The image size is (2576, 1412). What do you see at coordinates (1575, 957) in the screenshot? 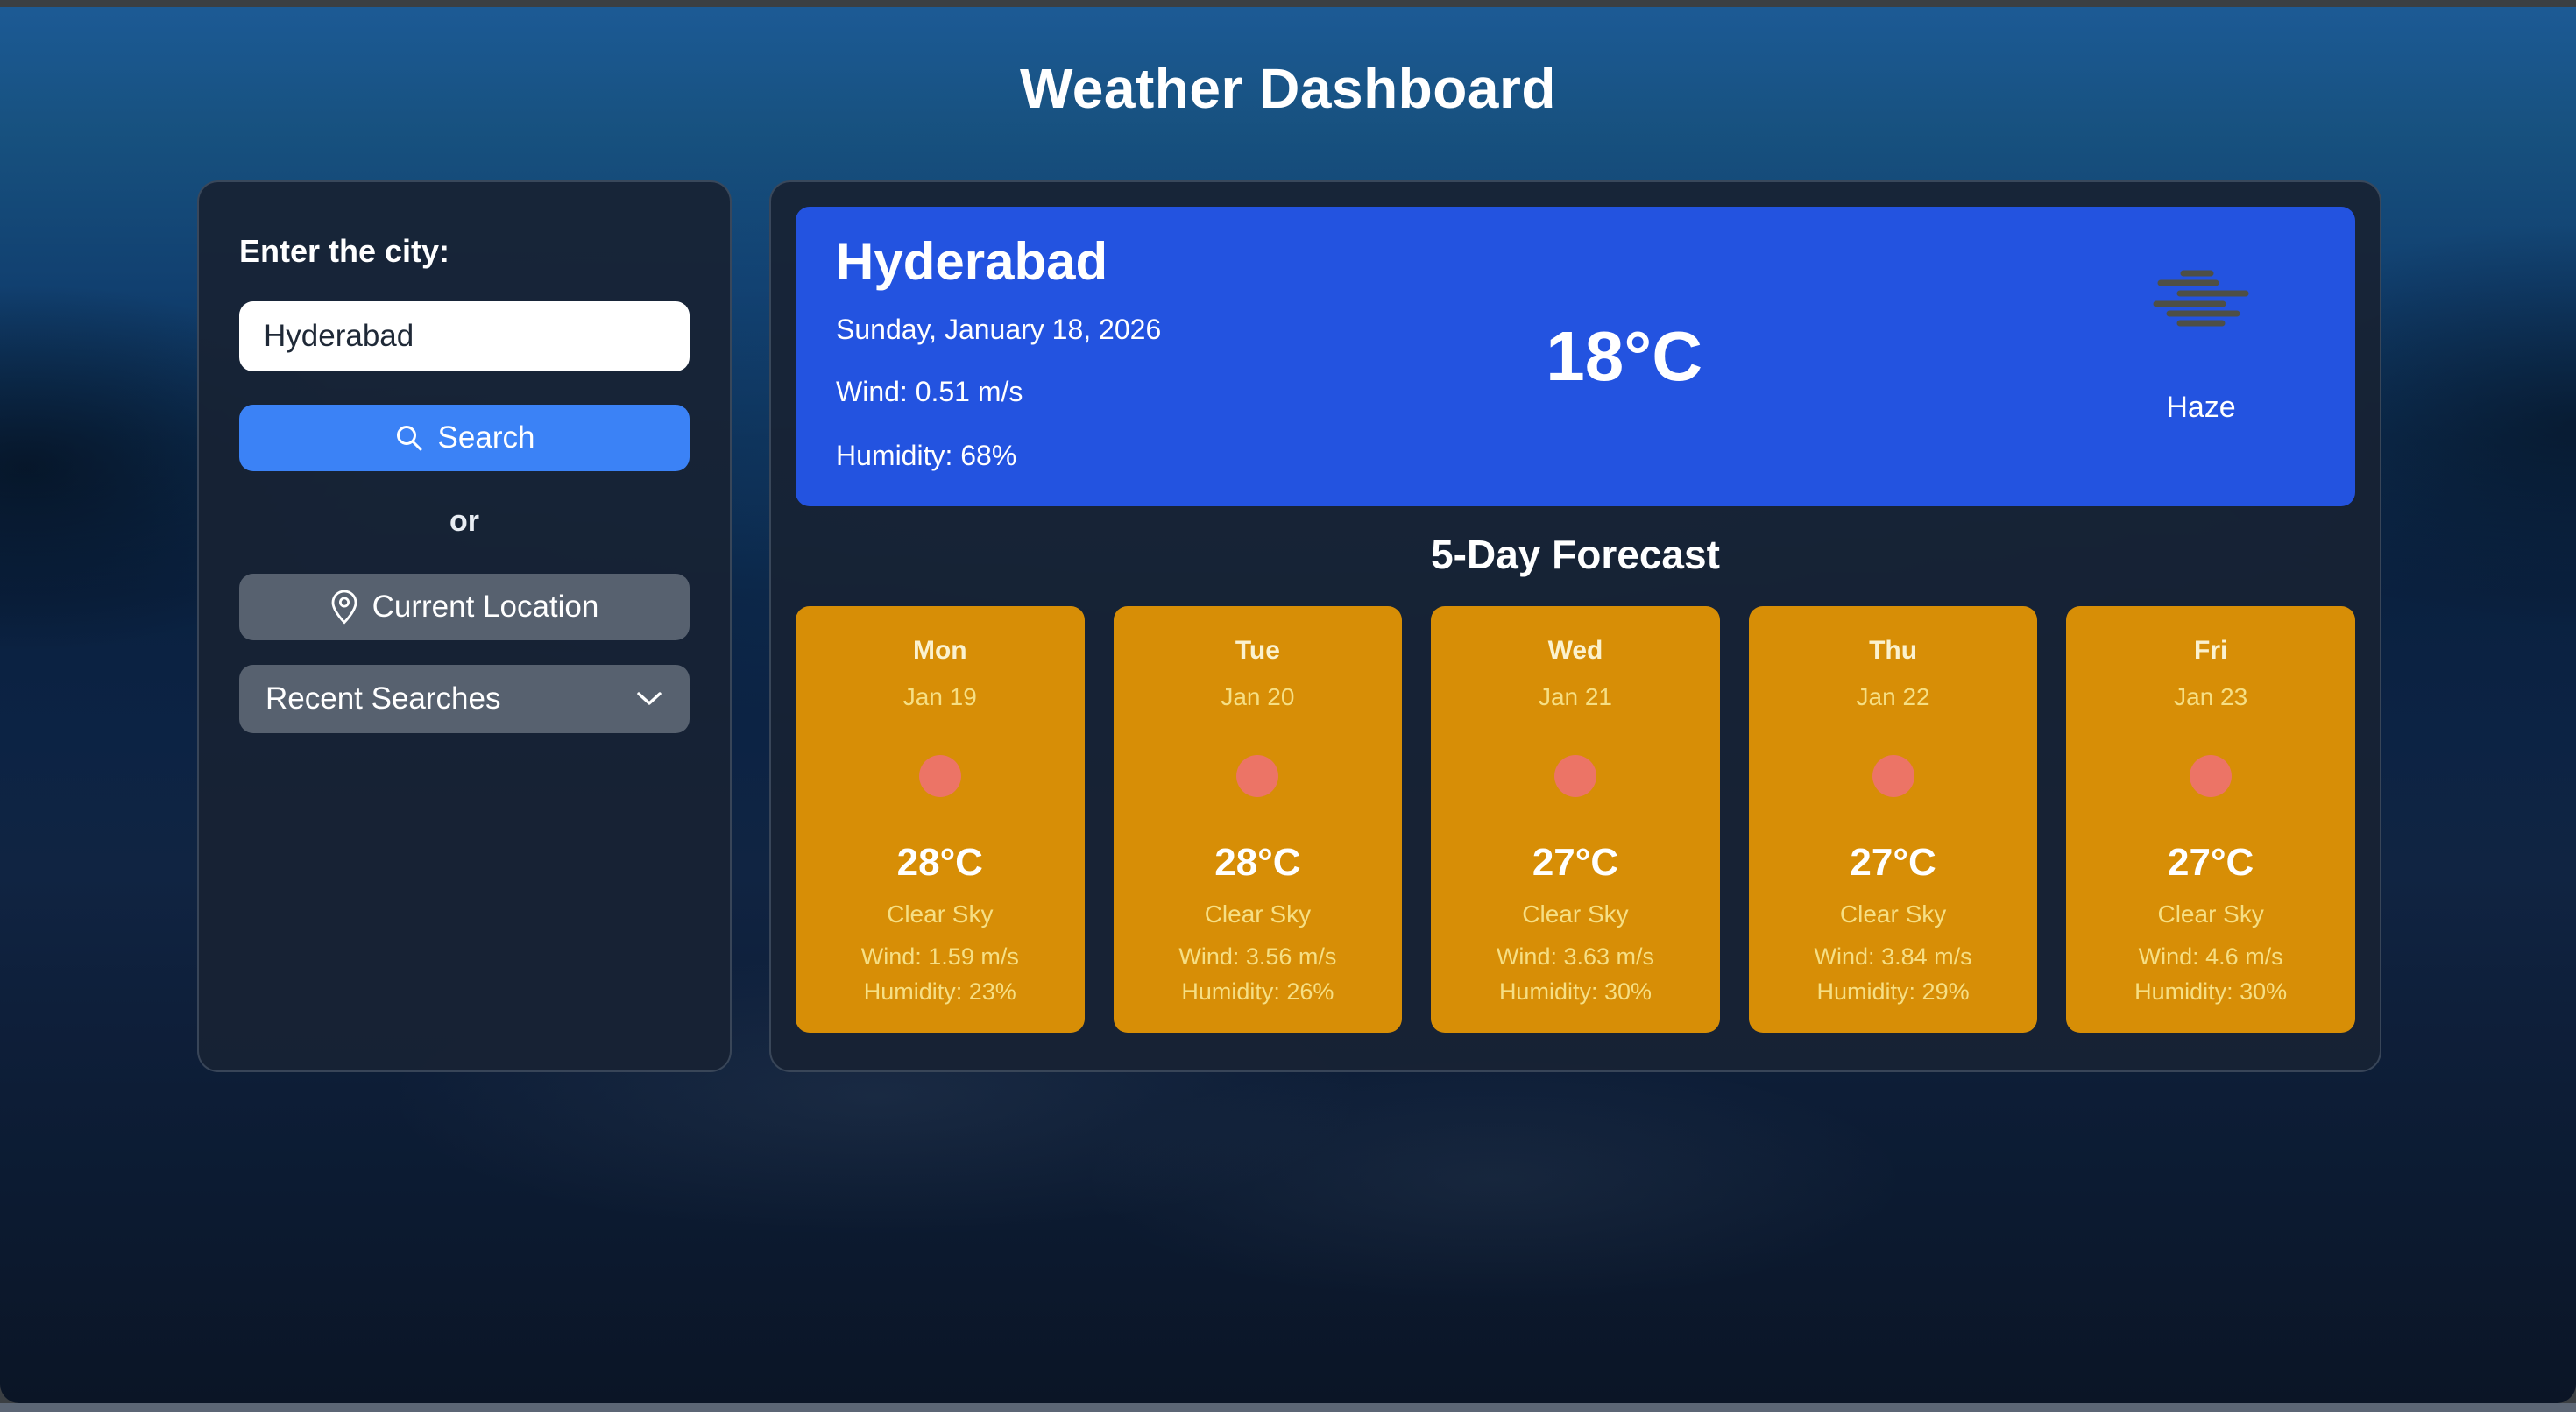
I see `forecast-wind: Wind: 3.63 m/s` at bounding box center [1575, 957].